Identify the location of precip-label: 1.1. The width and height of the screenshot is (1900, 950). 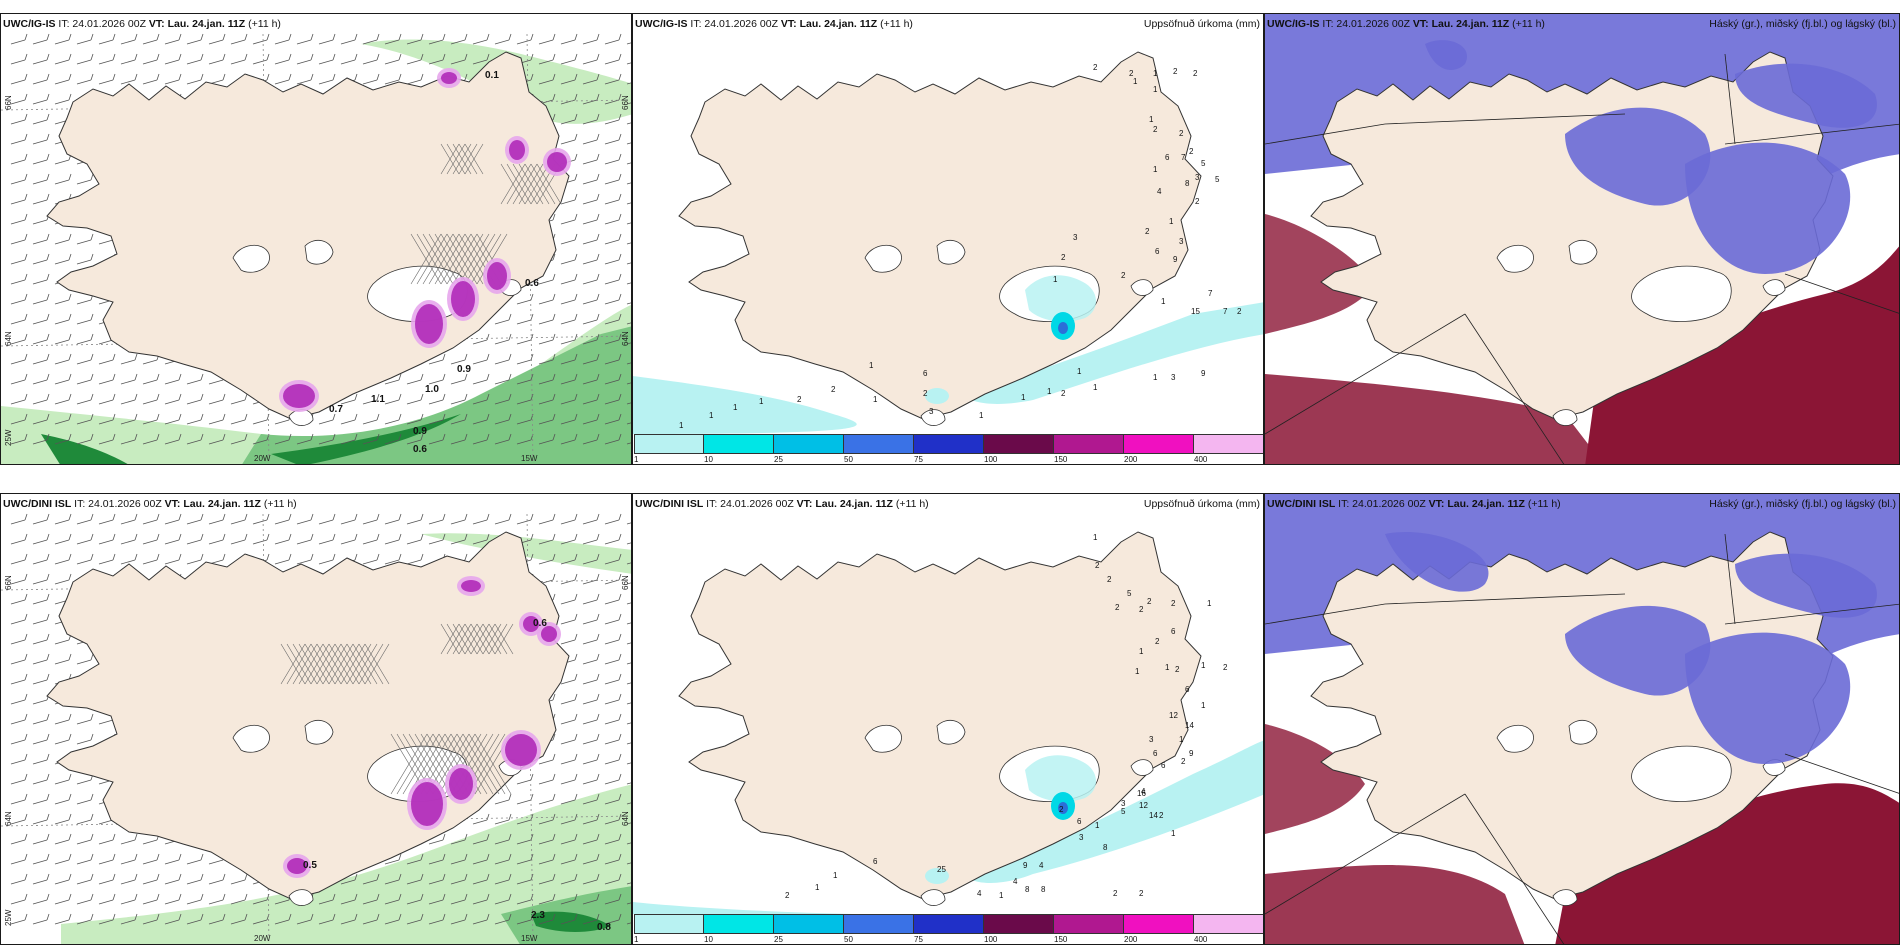
(378, 399).